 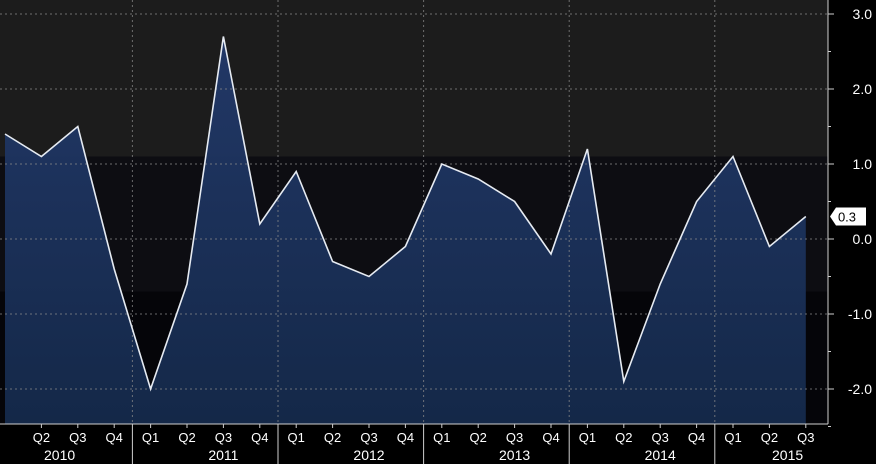 What do you see at coordinates (863, 239) in the screenshot?
I see `y-tick-label: 0.0` at bounding box center [863, 239].